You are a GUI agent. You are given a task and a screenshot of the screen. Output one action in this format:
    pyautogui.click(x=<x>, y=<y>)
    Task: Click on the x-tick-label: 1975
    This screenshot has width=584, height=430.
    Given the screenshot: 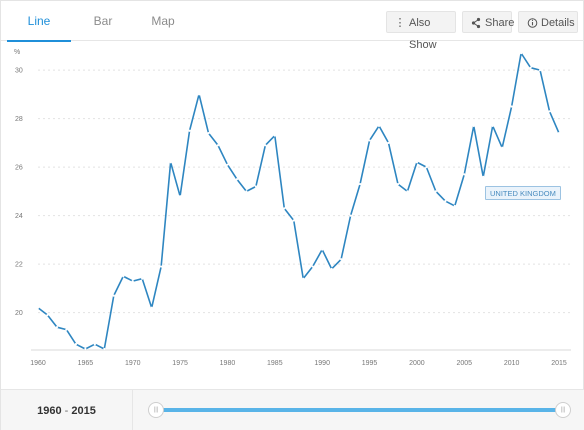 What is the action you would take?
    pyautogui.click(x=180, y=363)
    